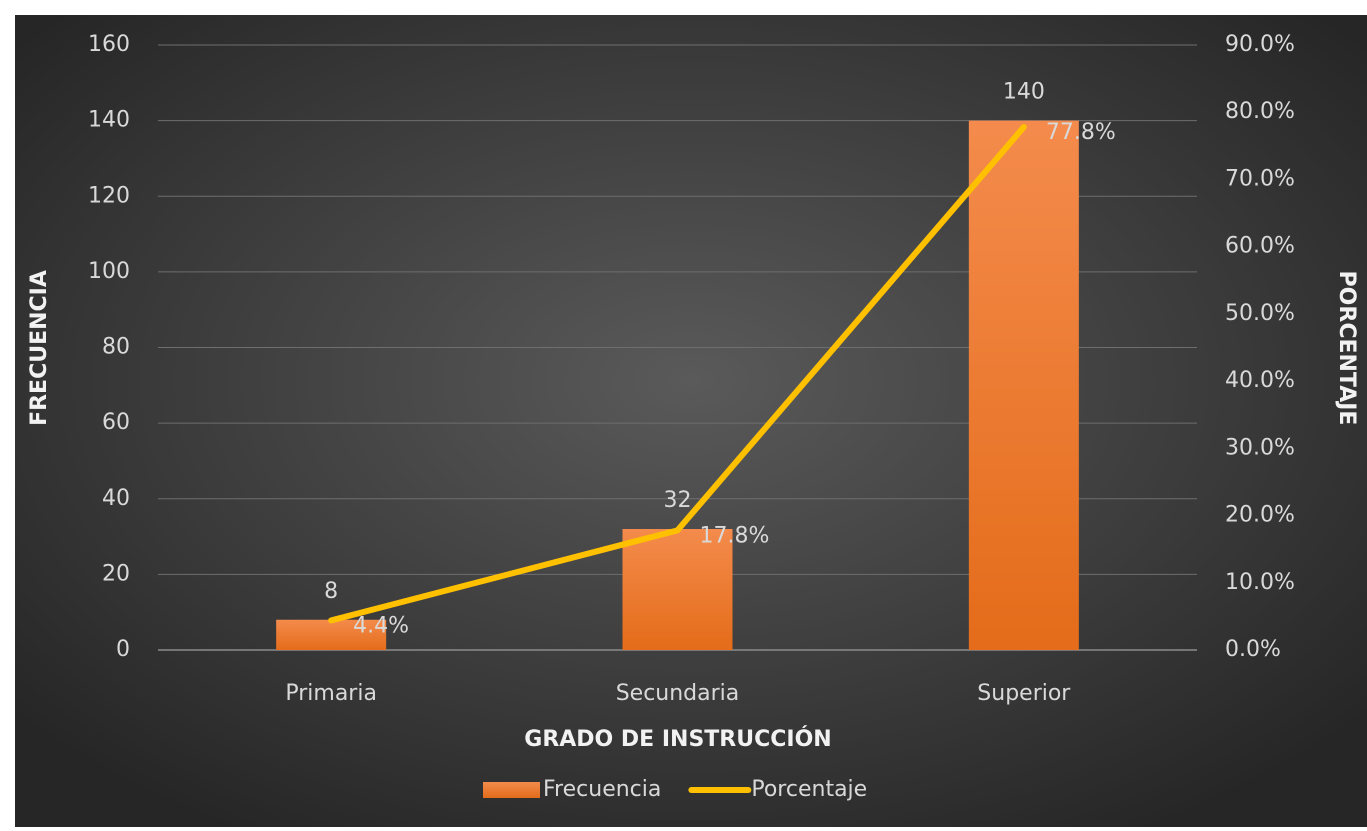 The width and height of the screenshot is (1367, 831). I want to click on bar-value-label: 8, so click(331, 591).